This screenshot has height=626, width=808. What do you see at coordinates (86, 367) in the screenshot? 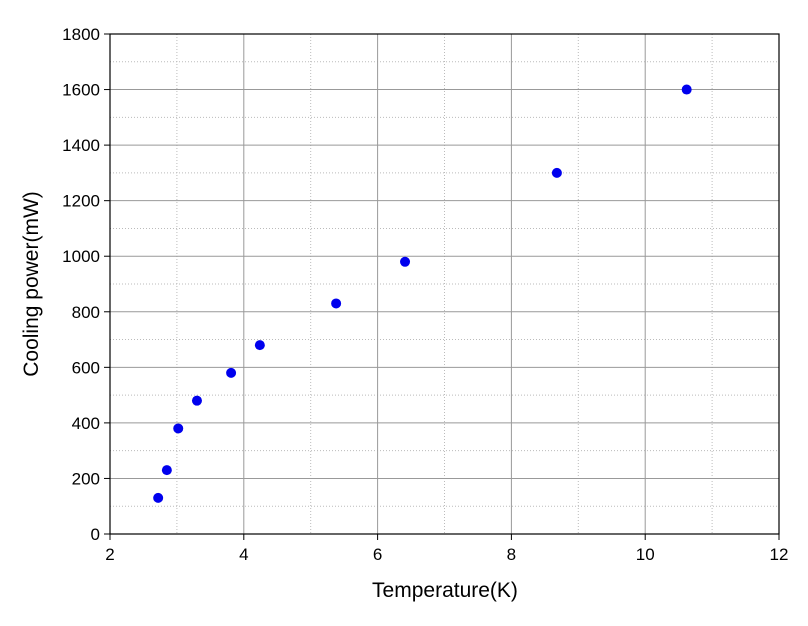
I see `y-tick-label: 600` at bounding box center [86, 367].